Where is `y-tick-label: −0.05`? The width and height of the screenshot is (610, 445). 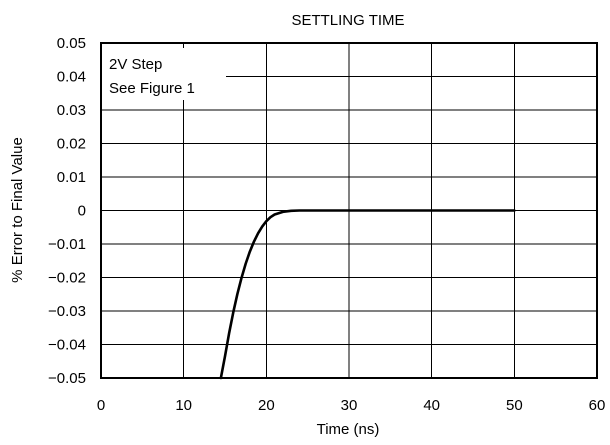 y-tick-label: −0.05 is located at coordinates (67, 378).